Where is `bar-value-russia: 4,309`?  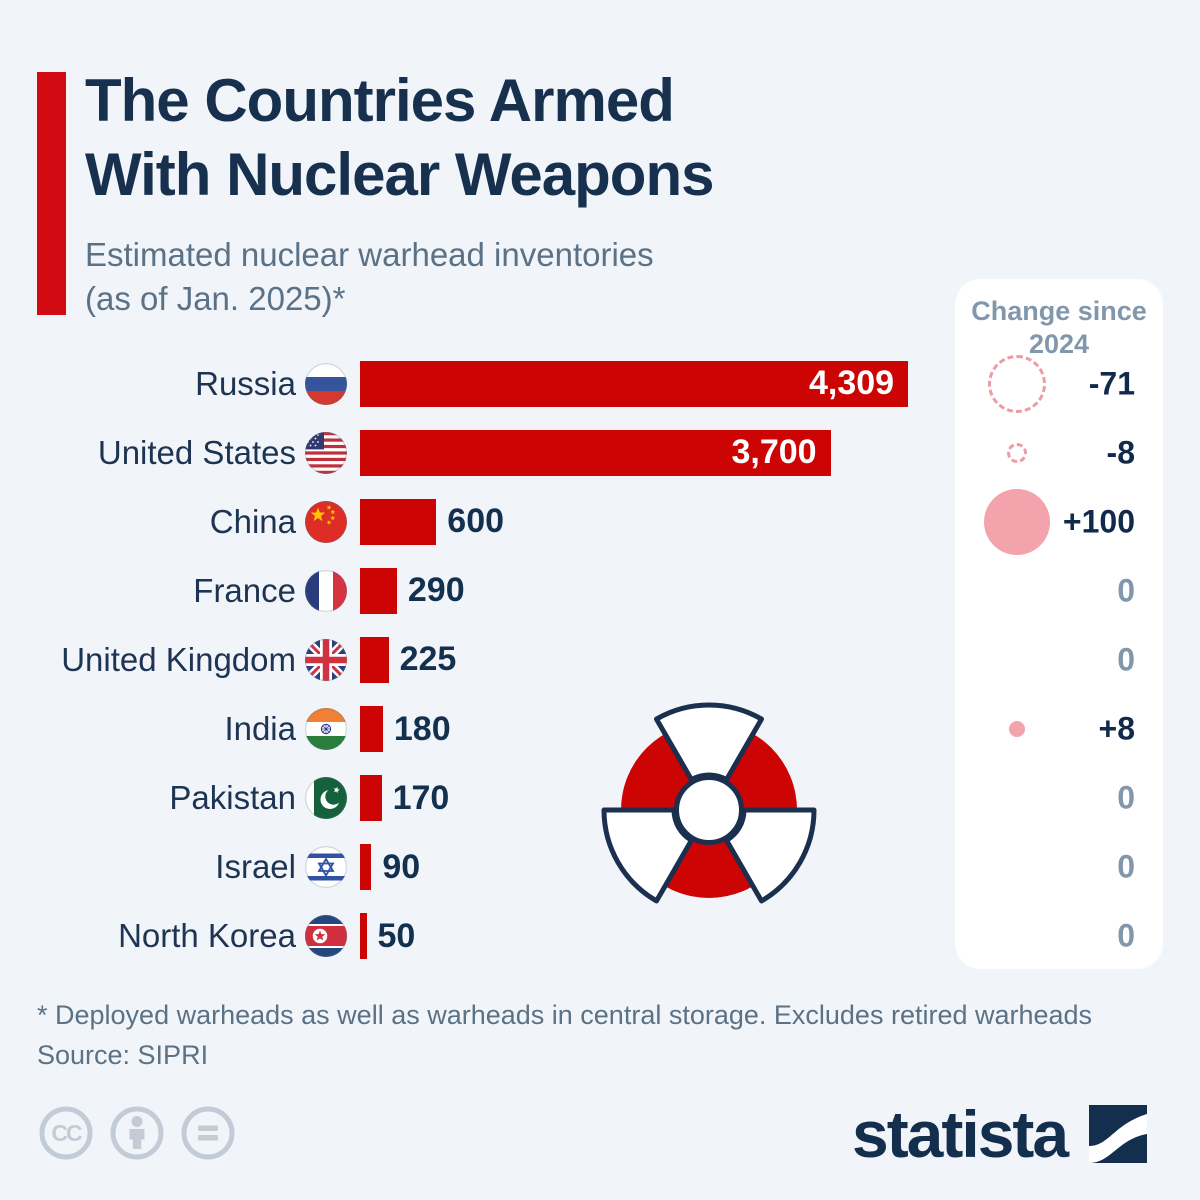
bar-value-russia: 4,309 is located at coordinates (852, 383).